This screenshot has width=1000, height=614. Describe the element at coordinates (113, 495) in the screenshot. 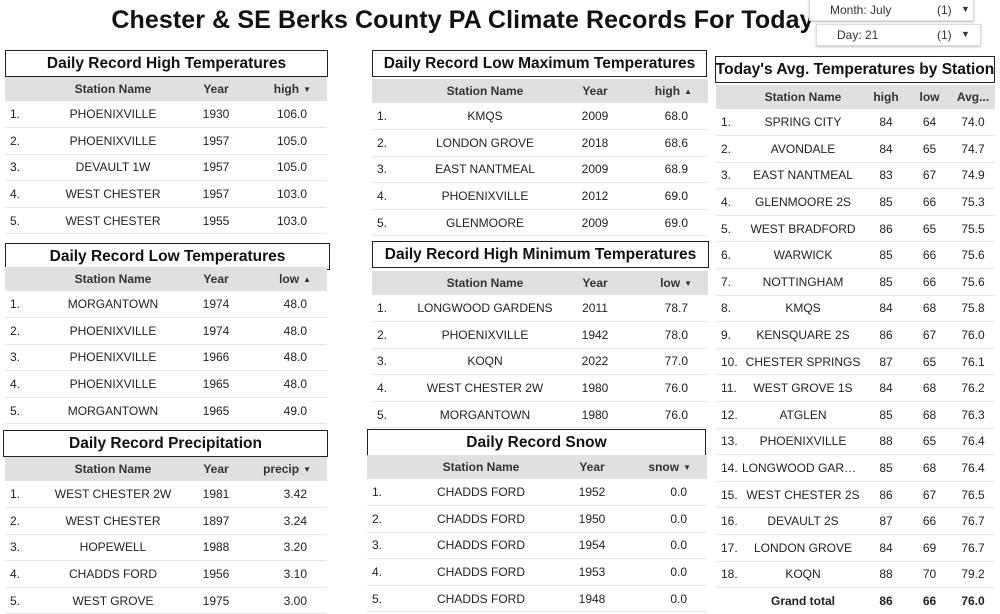

I see `station-name: WEST CHESTER 2W` at that location.